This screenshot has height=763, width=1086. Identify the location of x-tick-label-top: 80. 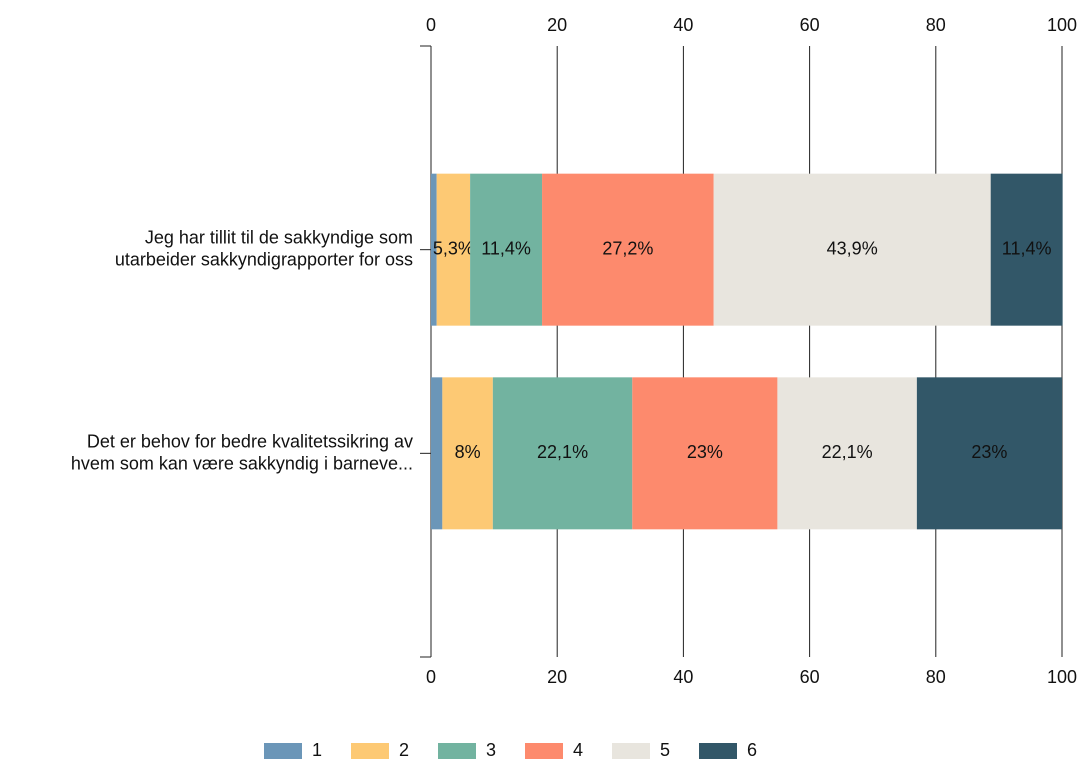
(936, 25).